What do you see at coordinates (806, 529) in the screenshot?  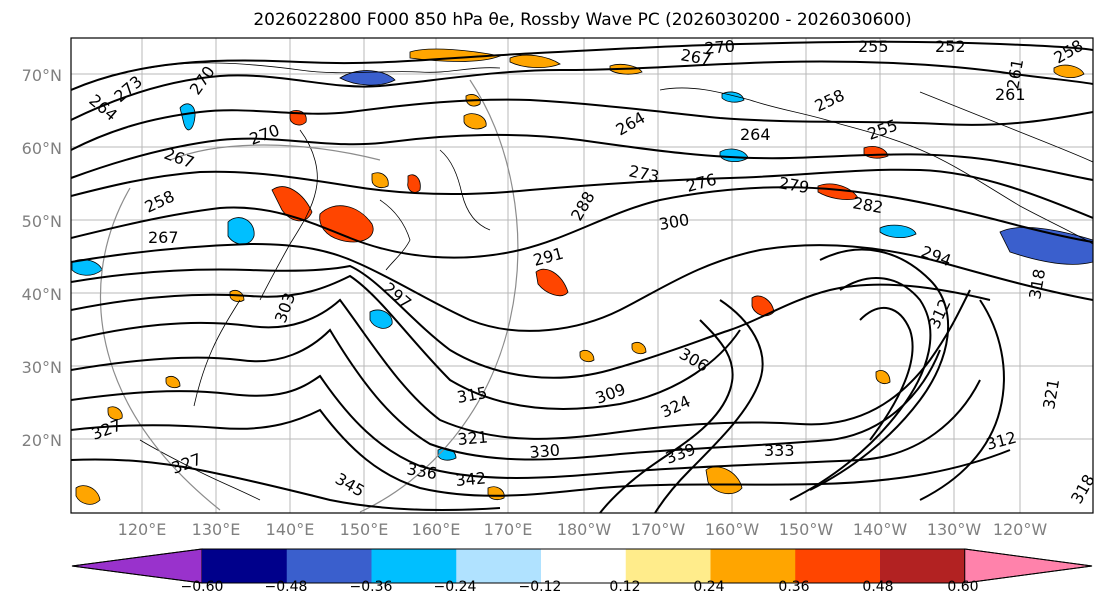 I see `lon-label: 150°W` at bounding box center [806, 529].